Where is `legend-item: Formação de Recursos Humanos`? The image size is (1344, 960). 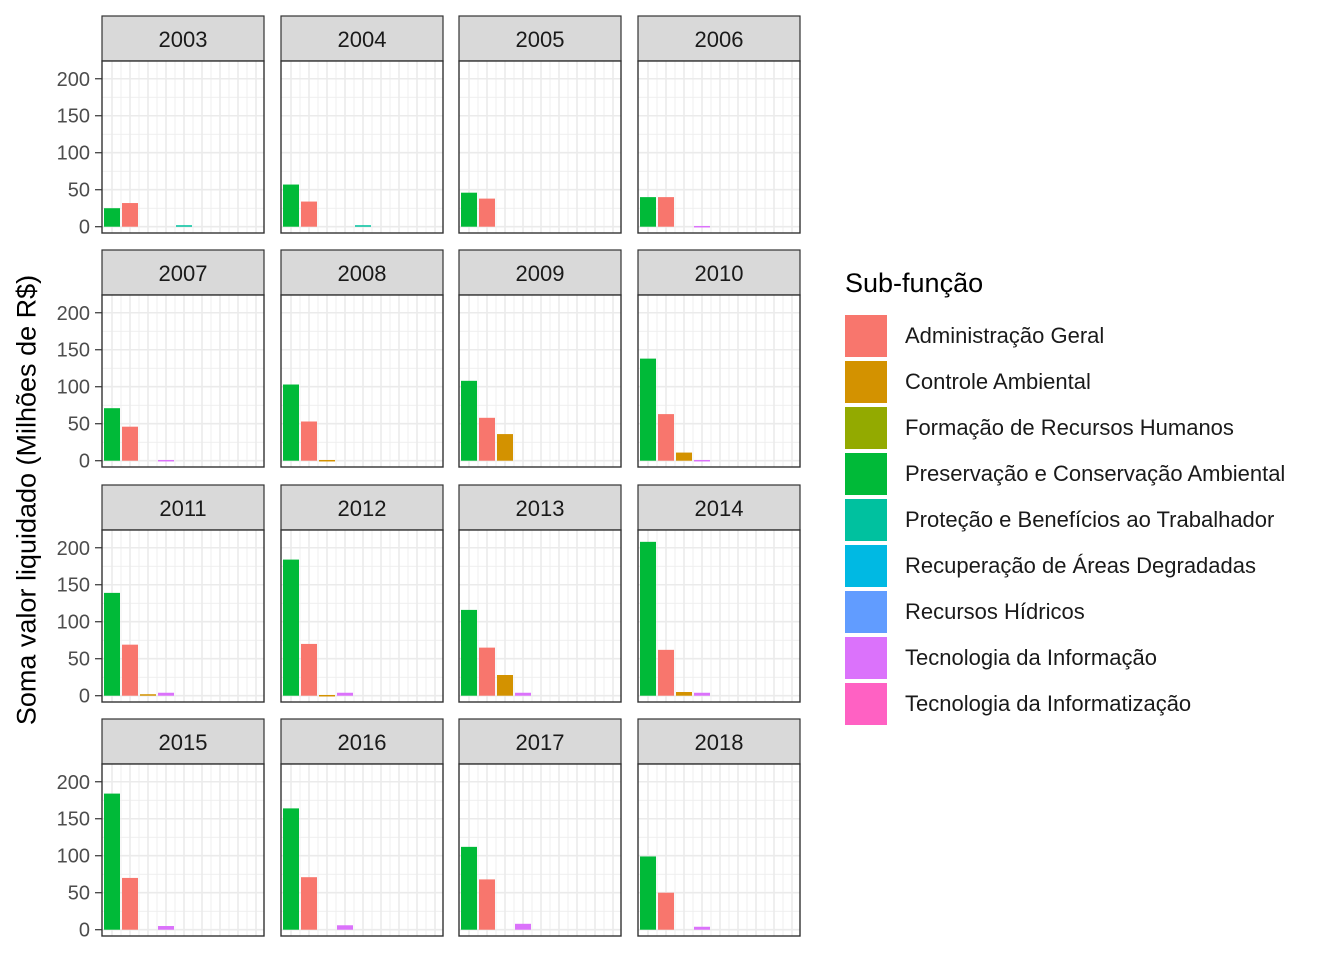 legend-item: Formação de Recursos Humanos is located at coordinates (1065, 428).